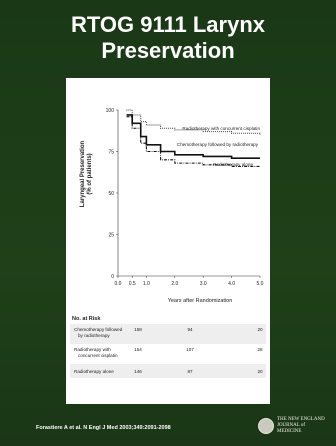 The width and height of the screenshot is (336, 446). What do you see at coordinates (86, 319) in the screenshot?
I see `risk-table-header: No. at Risk` at bounding box center [86, 319].